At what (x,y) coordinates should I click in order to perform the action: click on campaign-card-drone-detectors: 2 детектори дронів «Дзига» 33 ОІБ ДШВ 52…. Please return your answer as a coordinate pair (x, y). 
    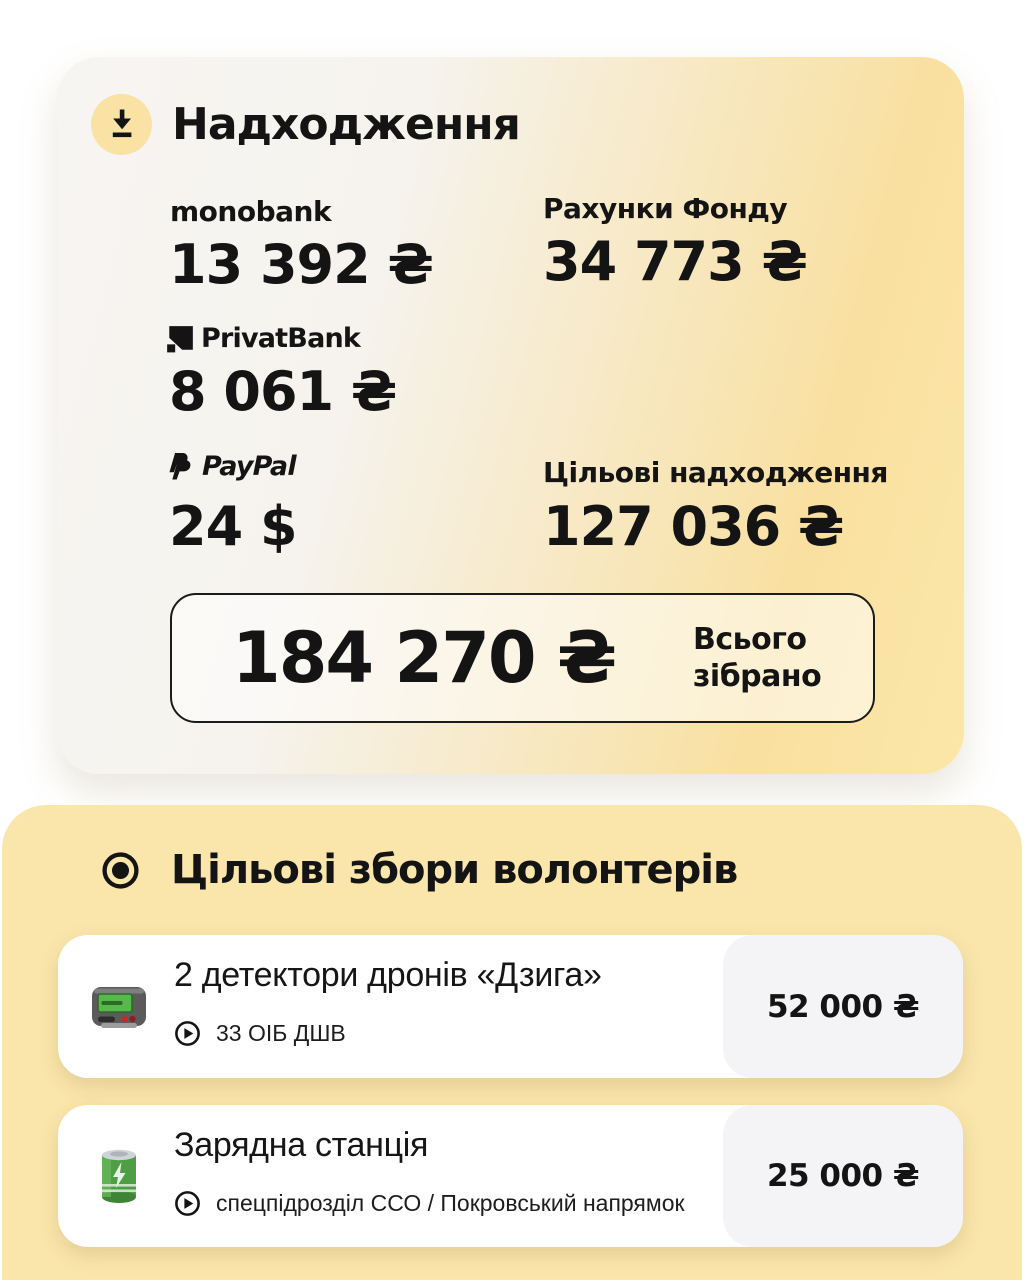
    Looking at the image, I should click on (510, 1006).